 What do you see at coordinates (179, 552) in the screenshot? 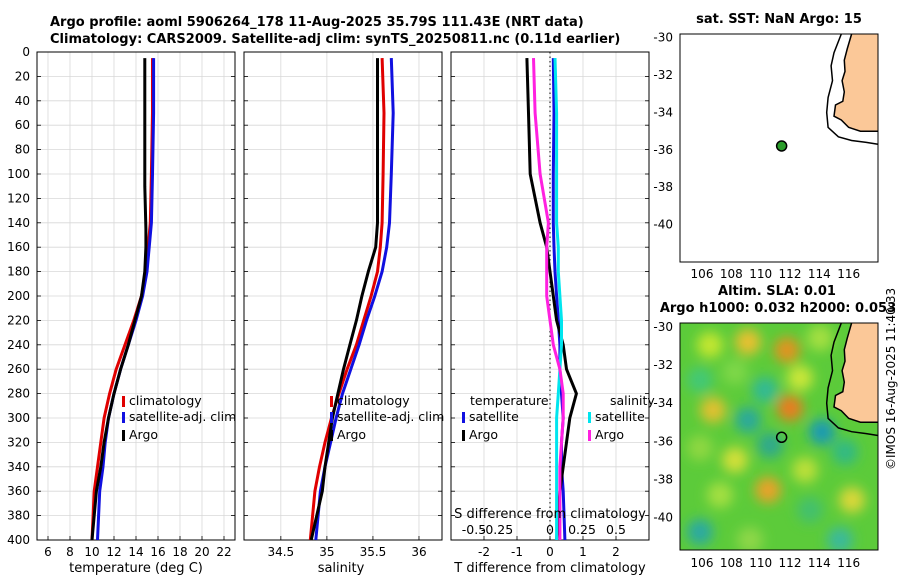
I see `temperature-tick-label: 18` at bounding box center [179, 552].